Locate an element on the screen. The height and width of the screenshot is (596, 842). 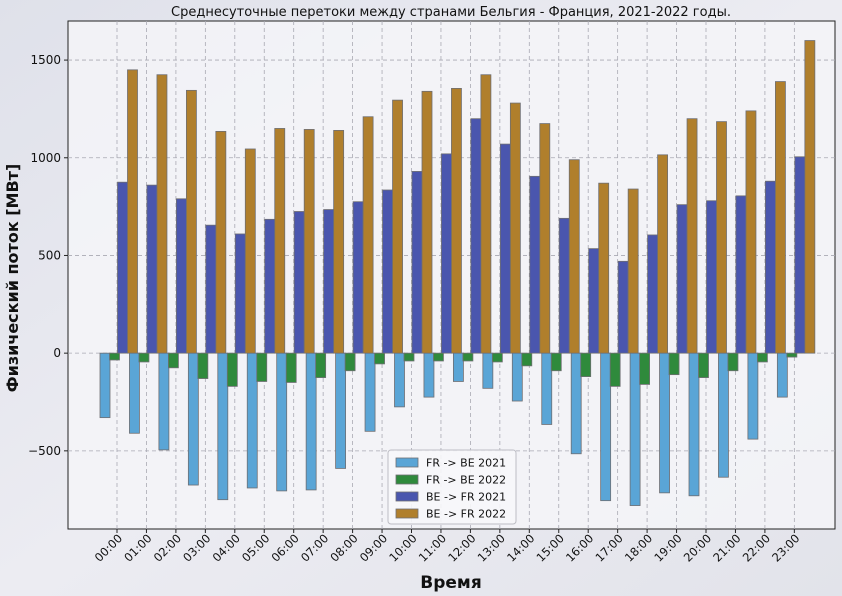
bar-1-21:00 is located at coordinates (723, 415).